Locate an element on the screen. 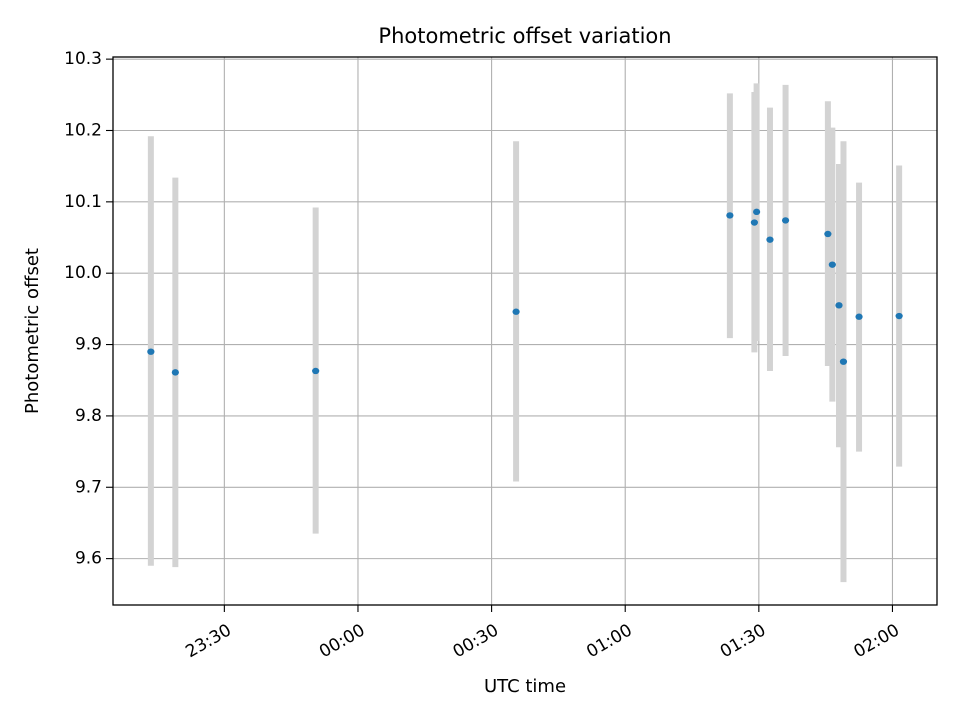 Image resolution: width=960 pixels, height=725 pixels. y-tick-label: 10.3 is located at coordinates (83, 59).